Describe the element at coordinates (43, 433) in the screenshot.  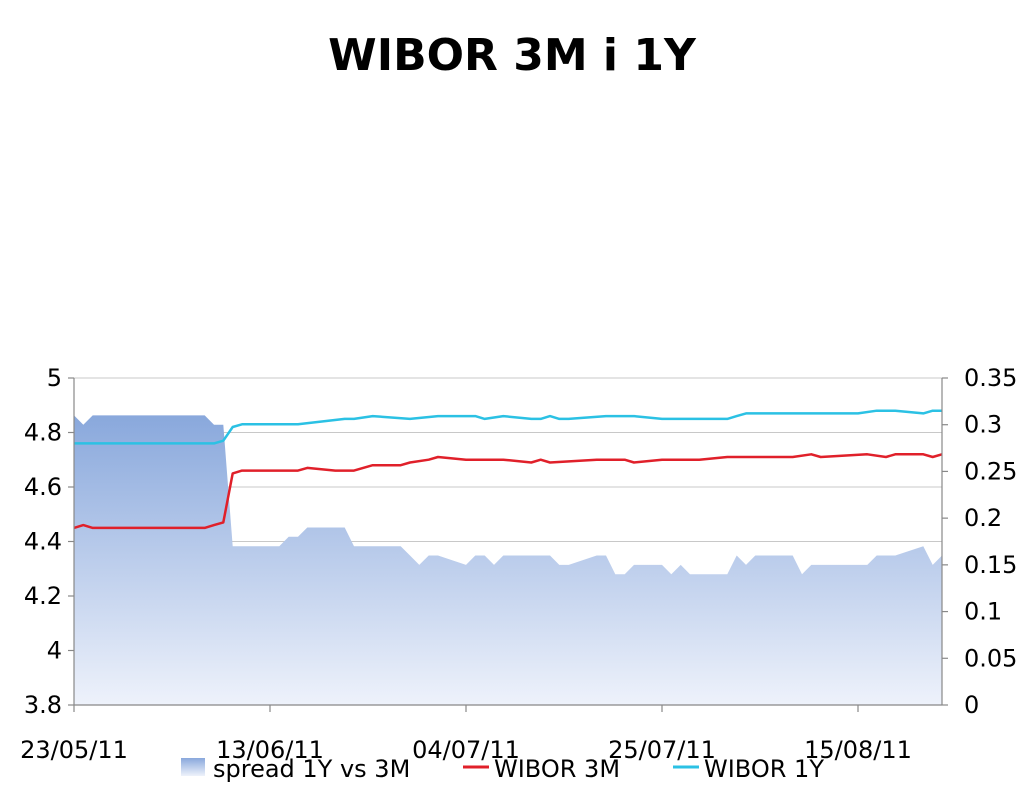
I see `y-left-tick-label: 4.8` at that location.